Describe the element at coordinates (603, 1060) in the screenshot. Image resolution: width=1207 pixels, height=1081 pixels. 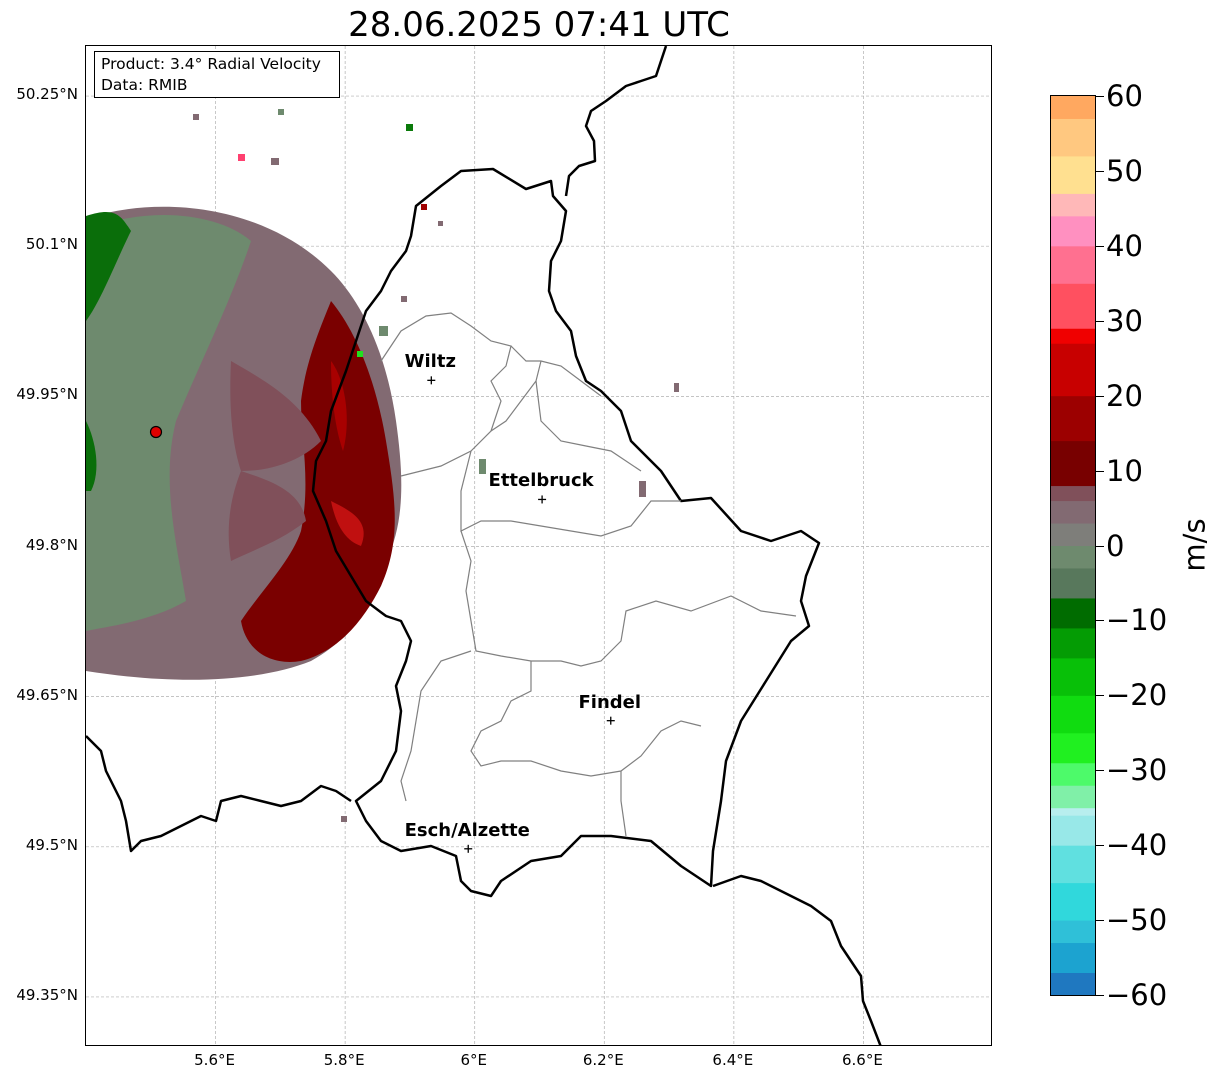
I see `lon-tick-label: 6.2°E` at that location.